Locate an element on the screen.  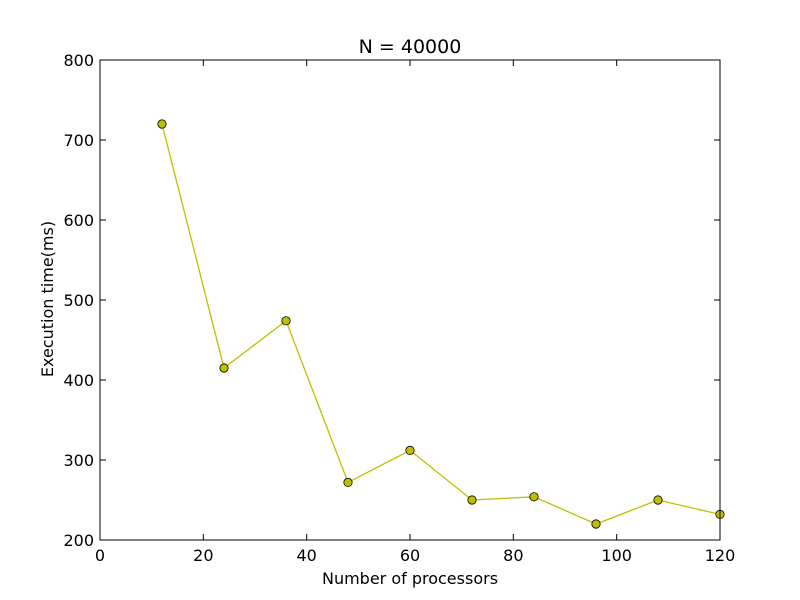
x-tick-label: 60 is located at coordinates (410, 555).